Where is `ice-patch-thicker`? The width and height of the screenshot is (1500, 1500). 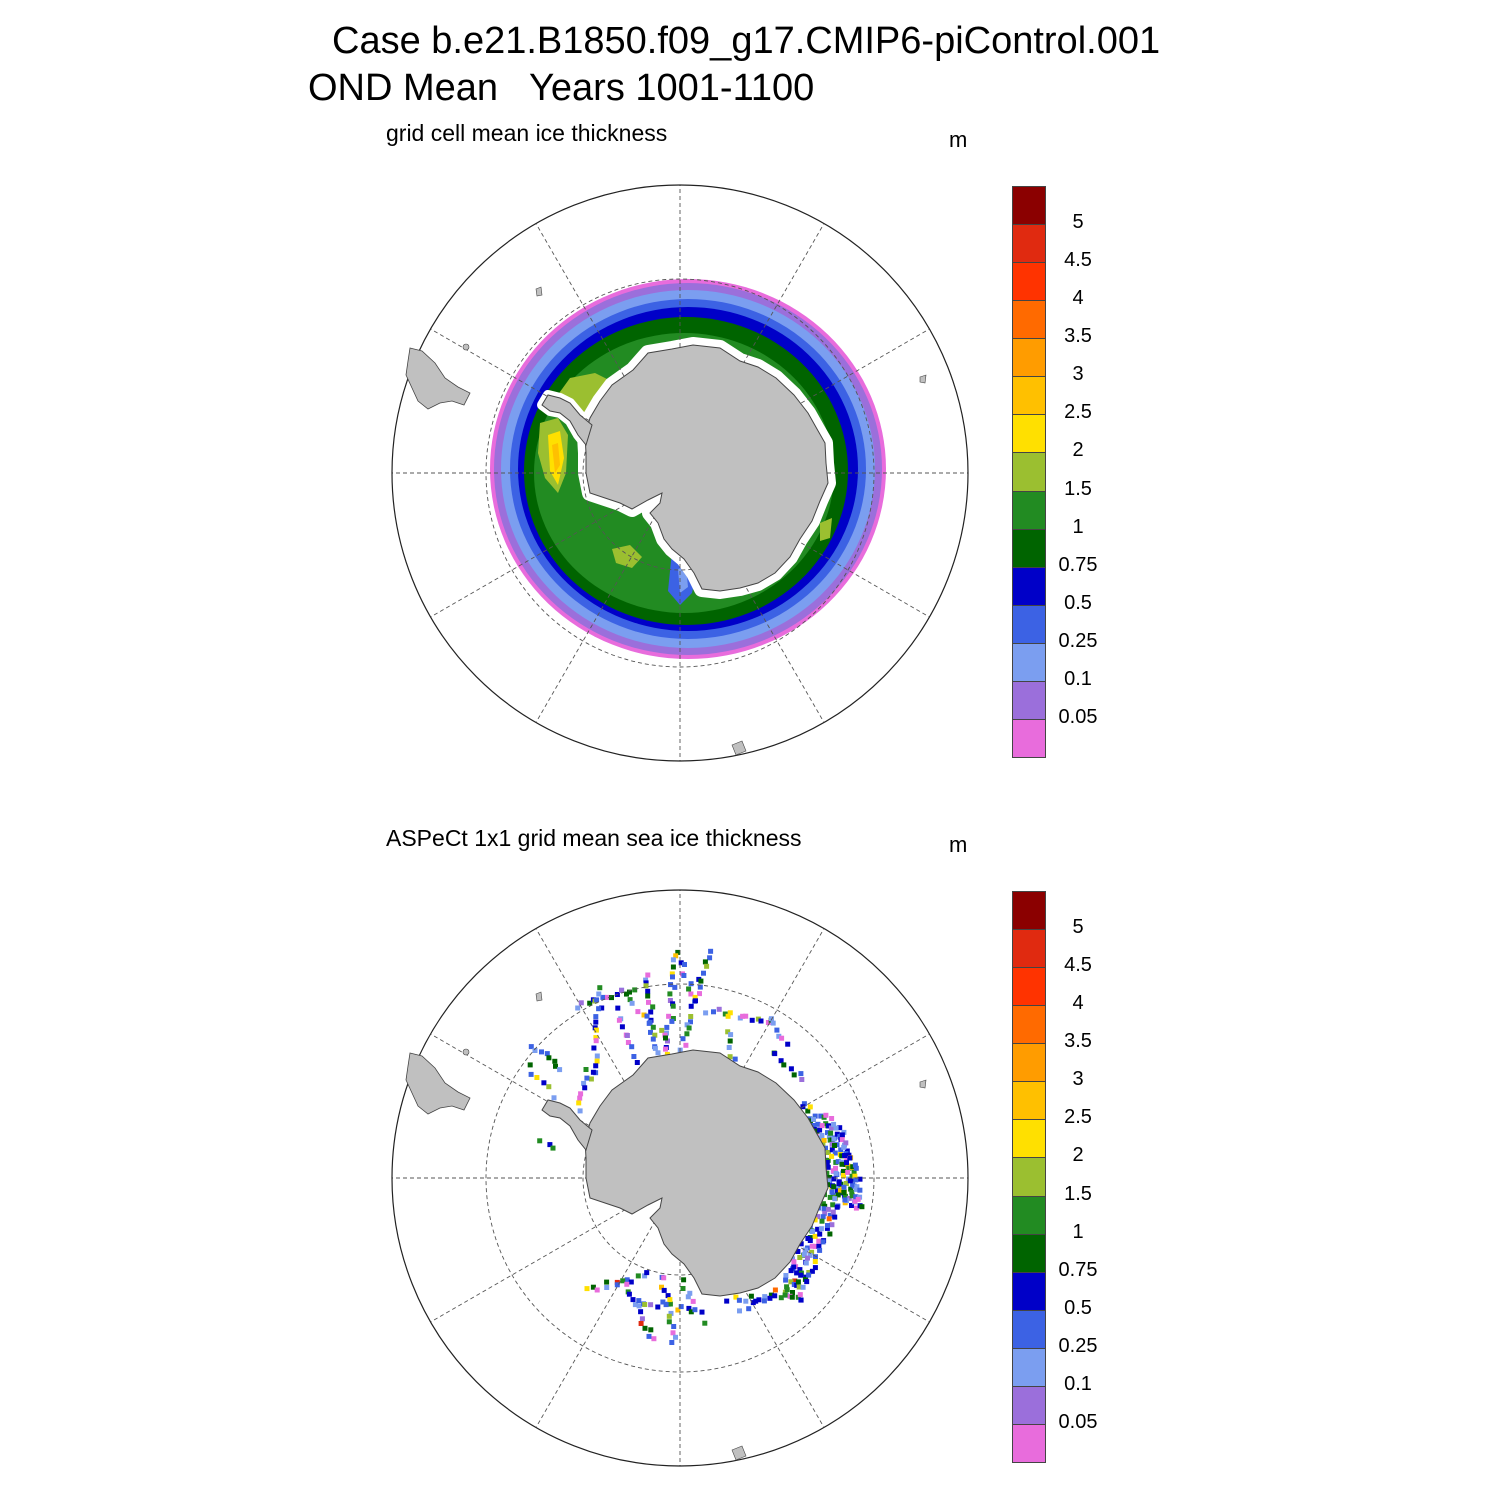 ice-patch-thicker is located at coordinates (556, 458).